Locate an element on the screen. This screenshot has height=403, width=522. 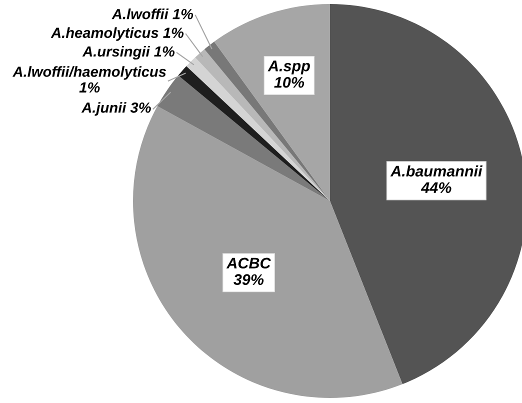
data-label: 44% is located at coordinates (436, 187).